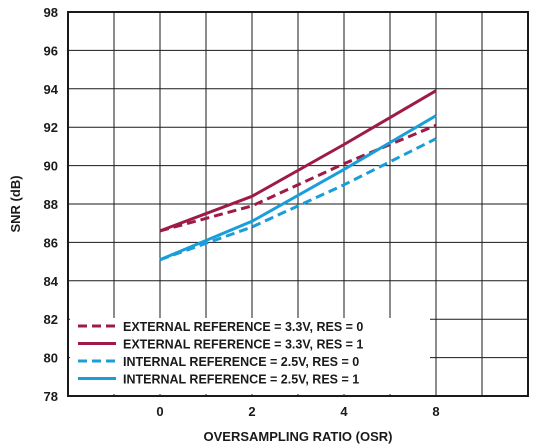  Describe the element at coordinates (51, 319) in the screenshot. I see `y-tick-label: 82` at that location.